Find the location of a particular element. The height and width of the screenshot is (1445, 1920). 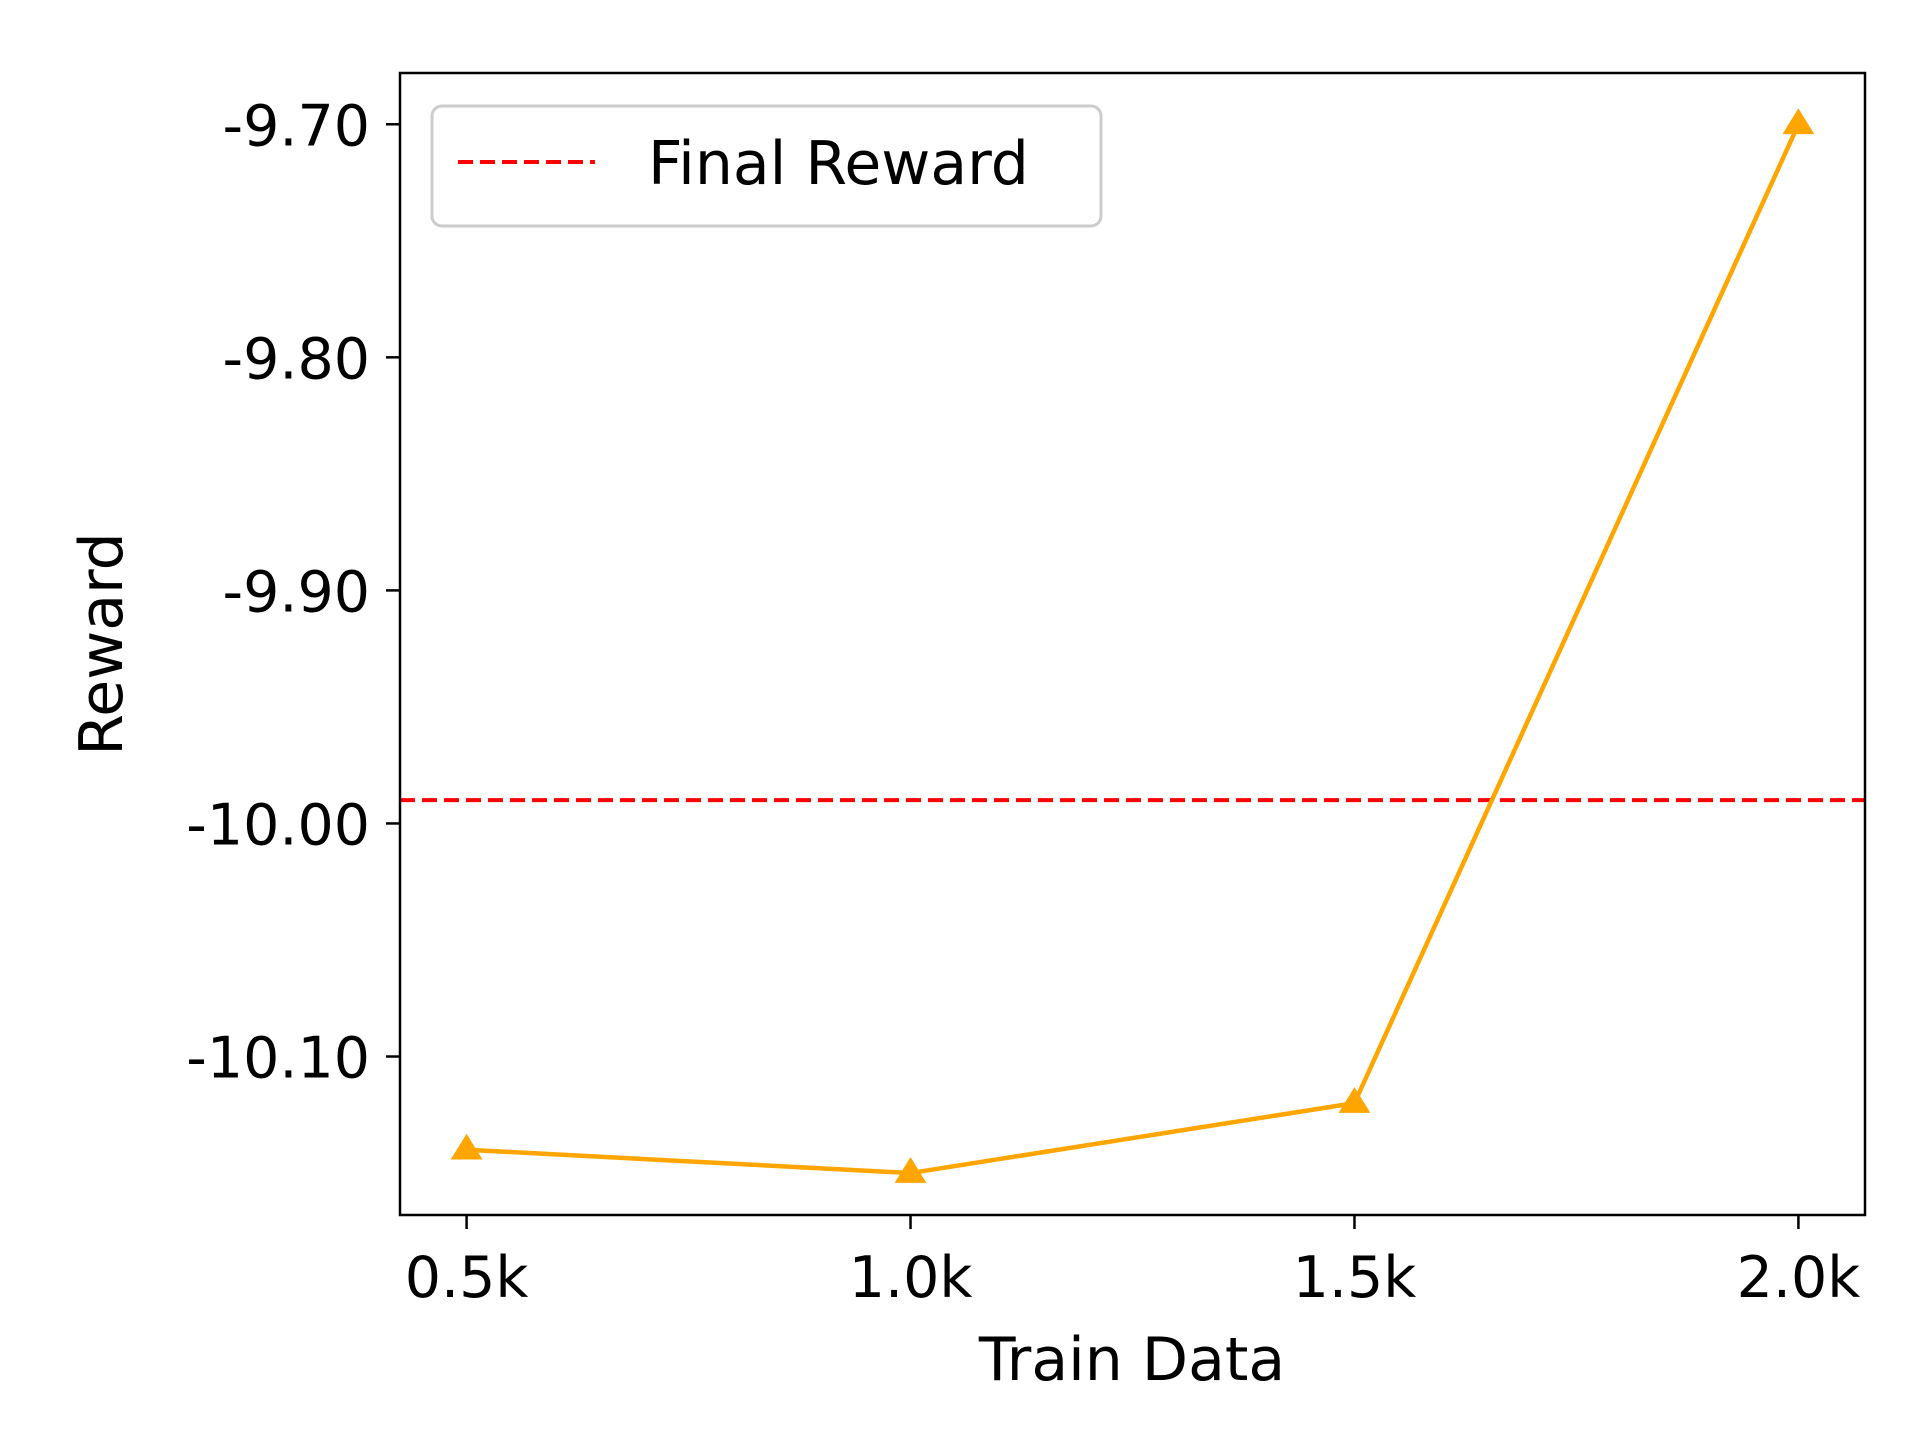

x-tick-label: 1.5k is located at coordinates (1355, 1278).